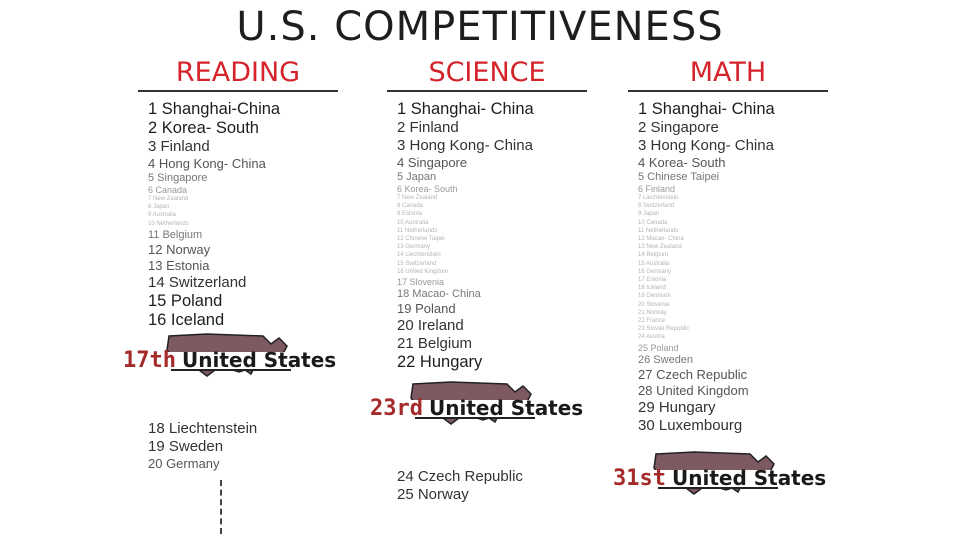 The image size is (960, 540). What do you see at coordinates (656, 206) in the screenshot?
I see `rank-item: 8 Switzerland` at bounding box center [656, 206].